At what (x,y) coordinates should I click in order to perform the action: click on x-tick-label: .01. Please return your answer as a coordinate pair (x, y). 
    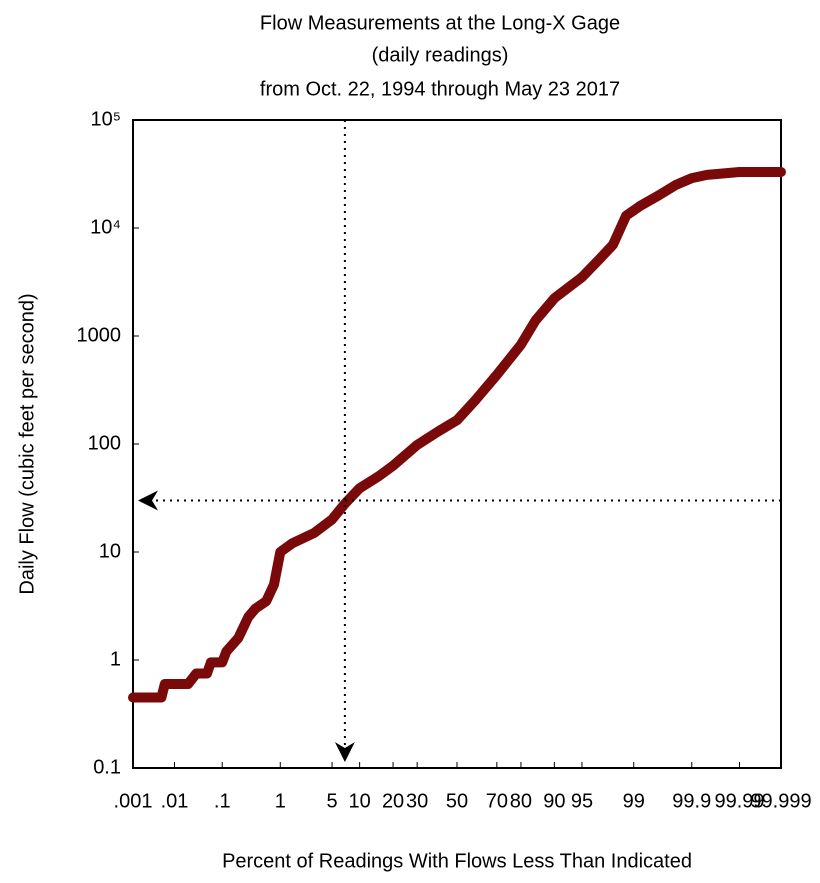
    Looking at the image, I should click on (175, 801).